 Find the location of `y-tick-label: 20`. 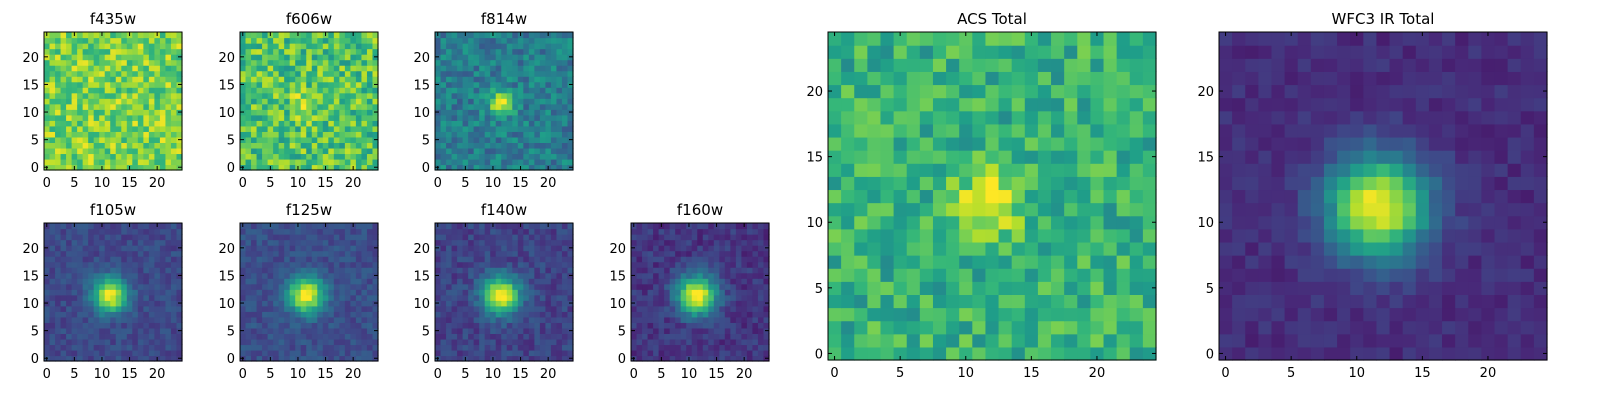

y-tick-label: 20 is located at coordinates (226, 249).